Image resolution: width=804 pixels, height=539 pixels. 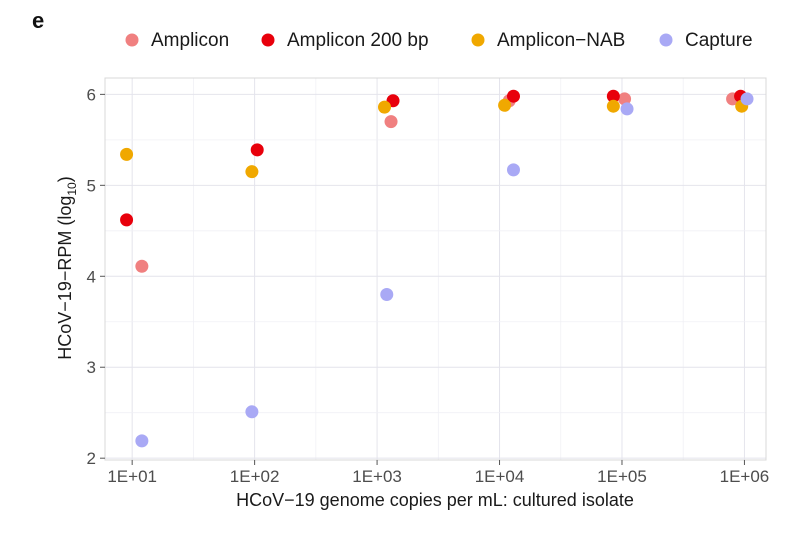 I want to click on y-axis-title: HCoV−19−RPM (log10), so click(x=67, y=267).